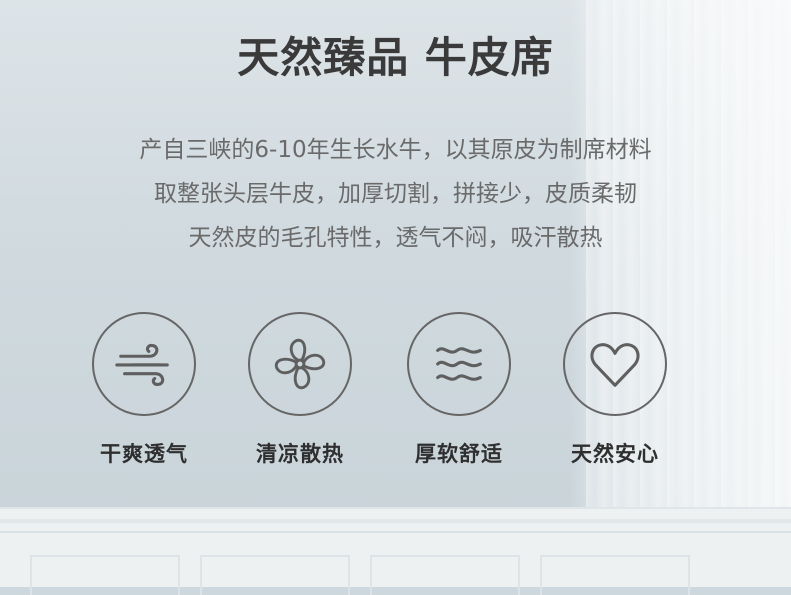  What do you see at coordinates (395, 57) in the screenshot?
I see `page-title: 天然臻品 牛皮席` at bounding box center [395, 57].